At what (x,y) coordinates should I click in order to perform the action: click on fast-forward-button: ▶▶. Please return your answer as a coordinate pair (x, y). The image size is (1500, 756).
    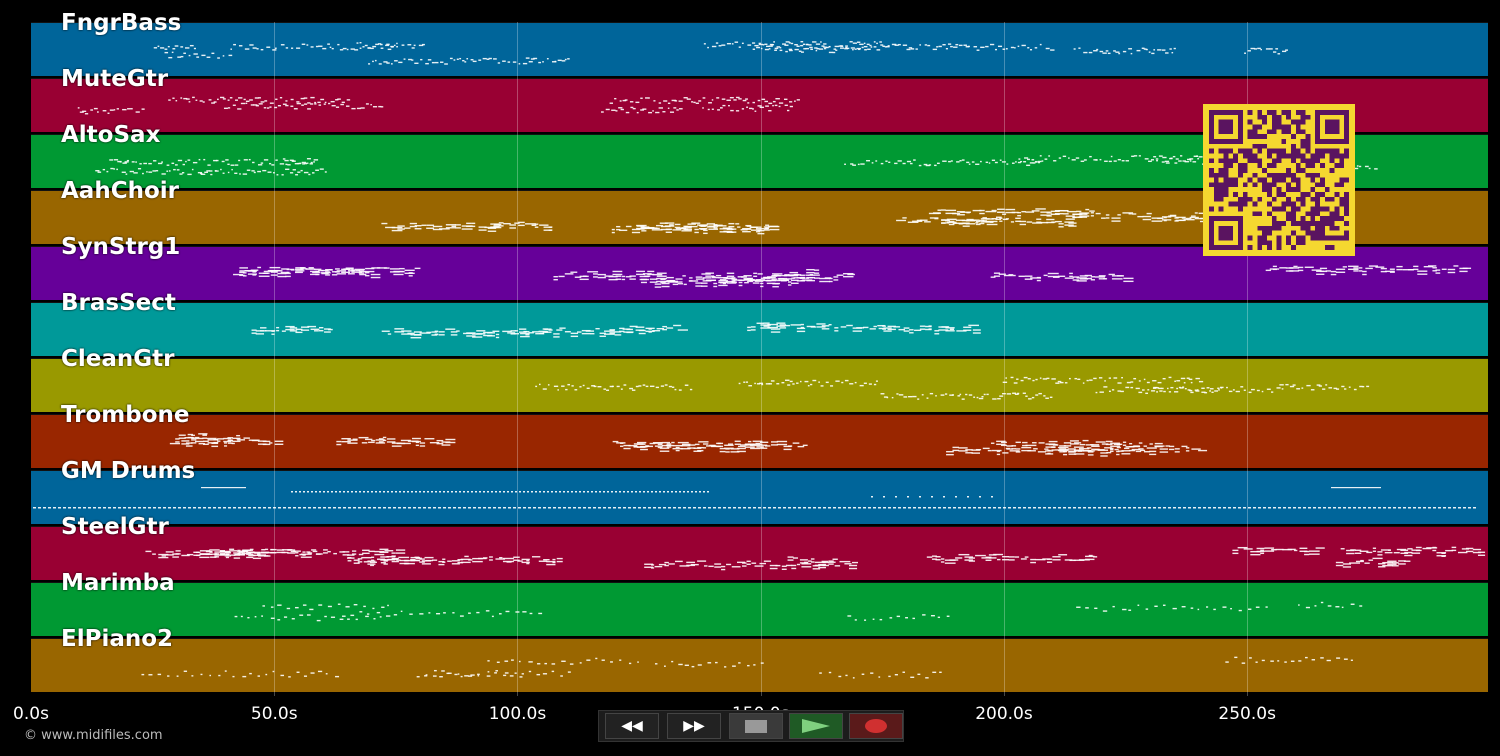
    Looking at the image, I should click on (694, 726).